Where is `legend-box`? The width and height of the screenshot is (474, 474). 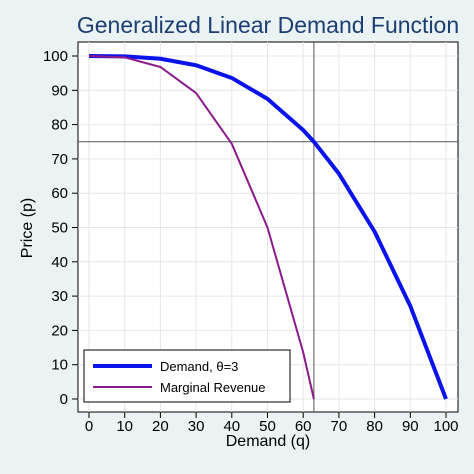 legend-box is located at coordinates (187, 376).